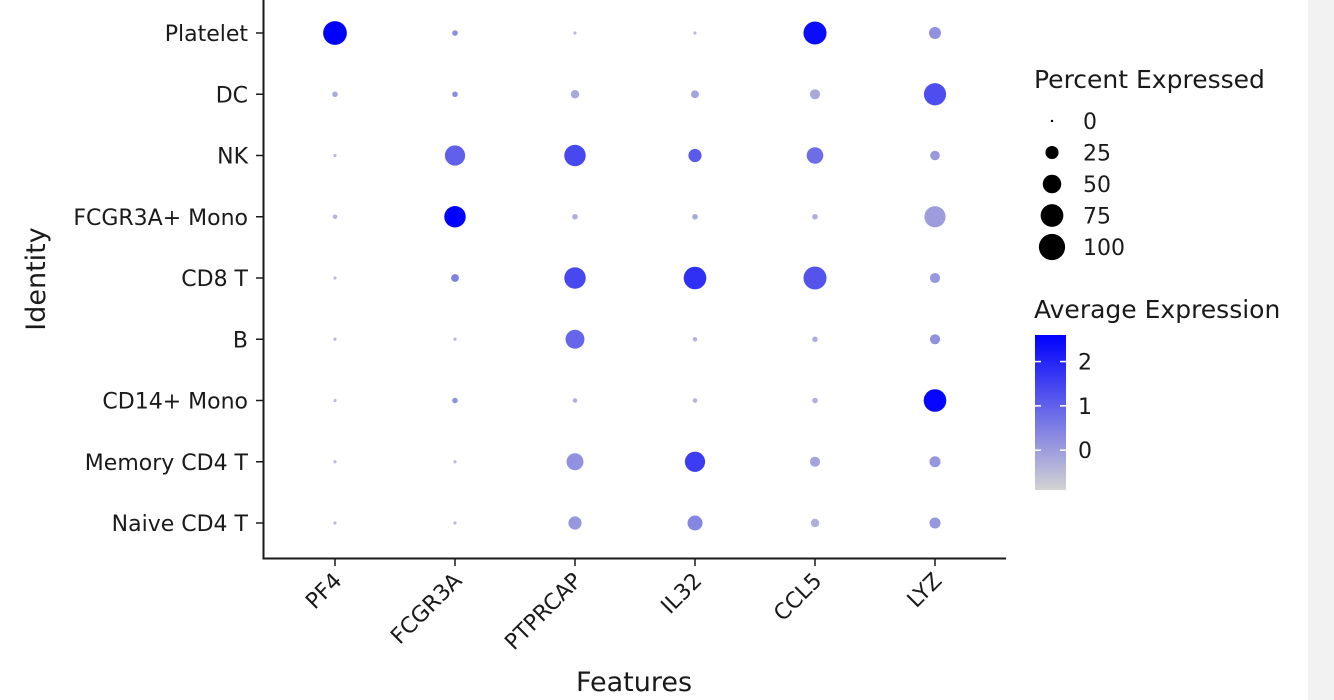 The image size is (1334, 700). What do you see at coordinates (695, 523) in the screenshot?
I see `dot-naive-cd4-t-il32` at bounding box center [695, 523].